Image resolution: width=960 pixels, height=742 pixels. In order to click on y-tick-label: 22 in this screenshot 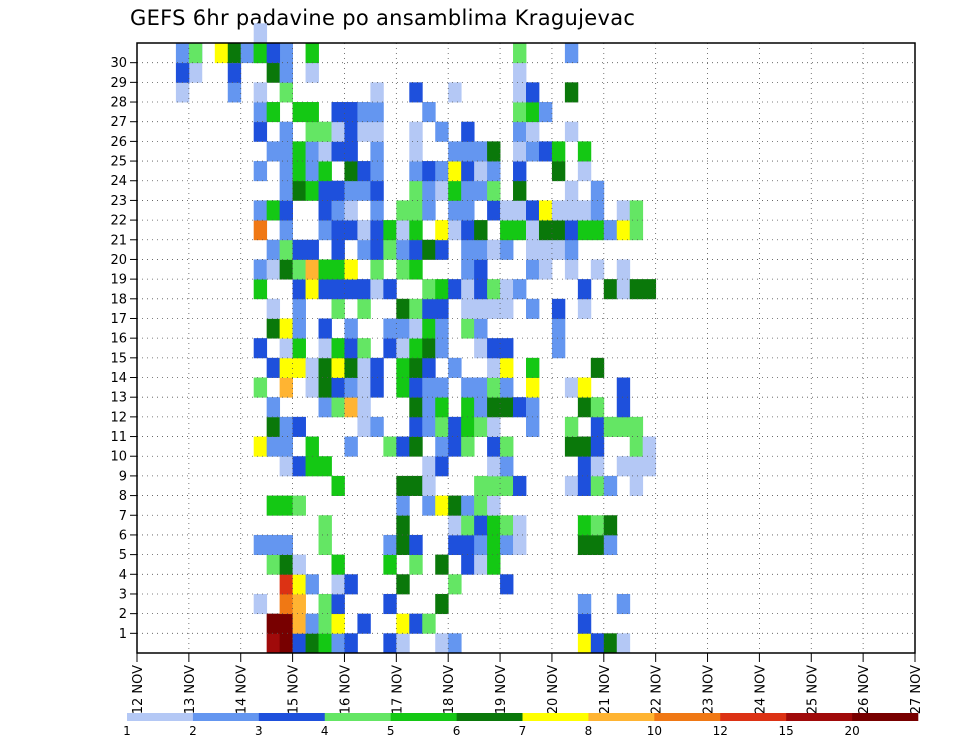, I will do `click(118, 221)`.